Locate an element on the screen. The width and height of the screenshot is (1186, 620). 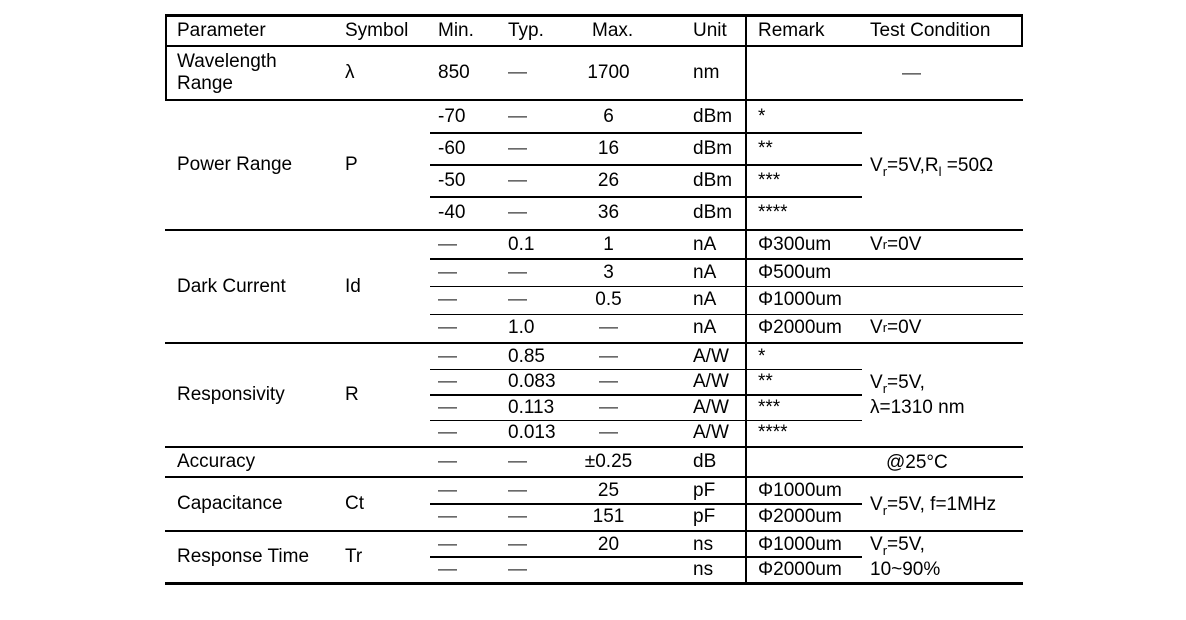
typ-cell: 0.85 is located at coordinates (526, 356).